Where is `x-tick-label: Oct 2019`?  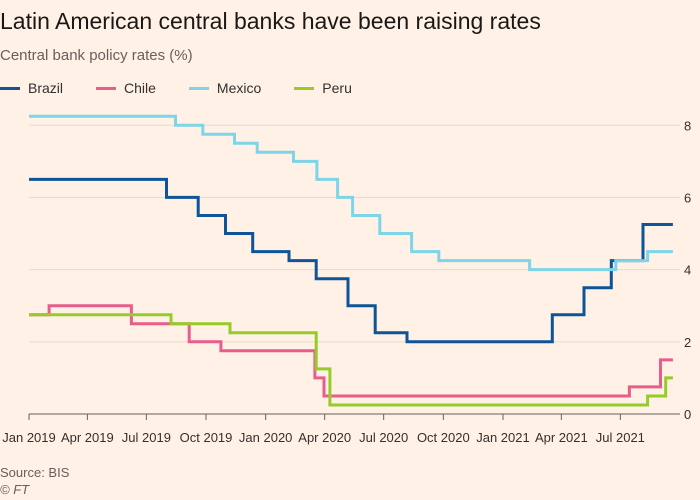 x-tick-label: Oct 2019 is located at coordinates (206, 437).